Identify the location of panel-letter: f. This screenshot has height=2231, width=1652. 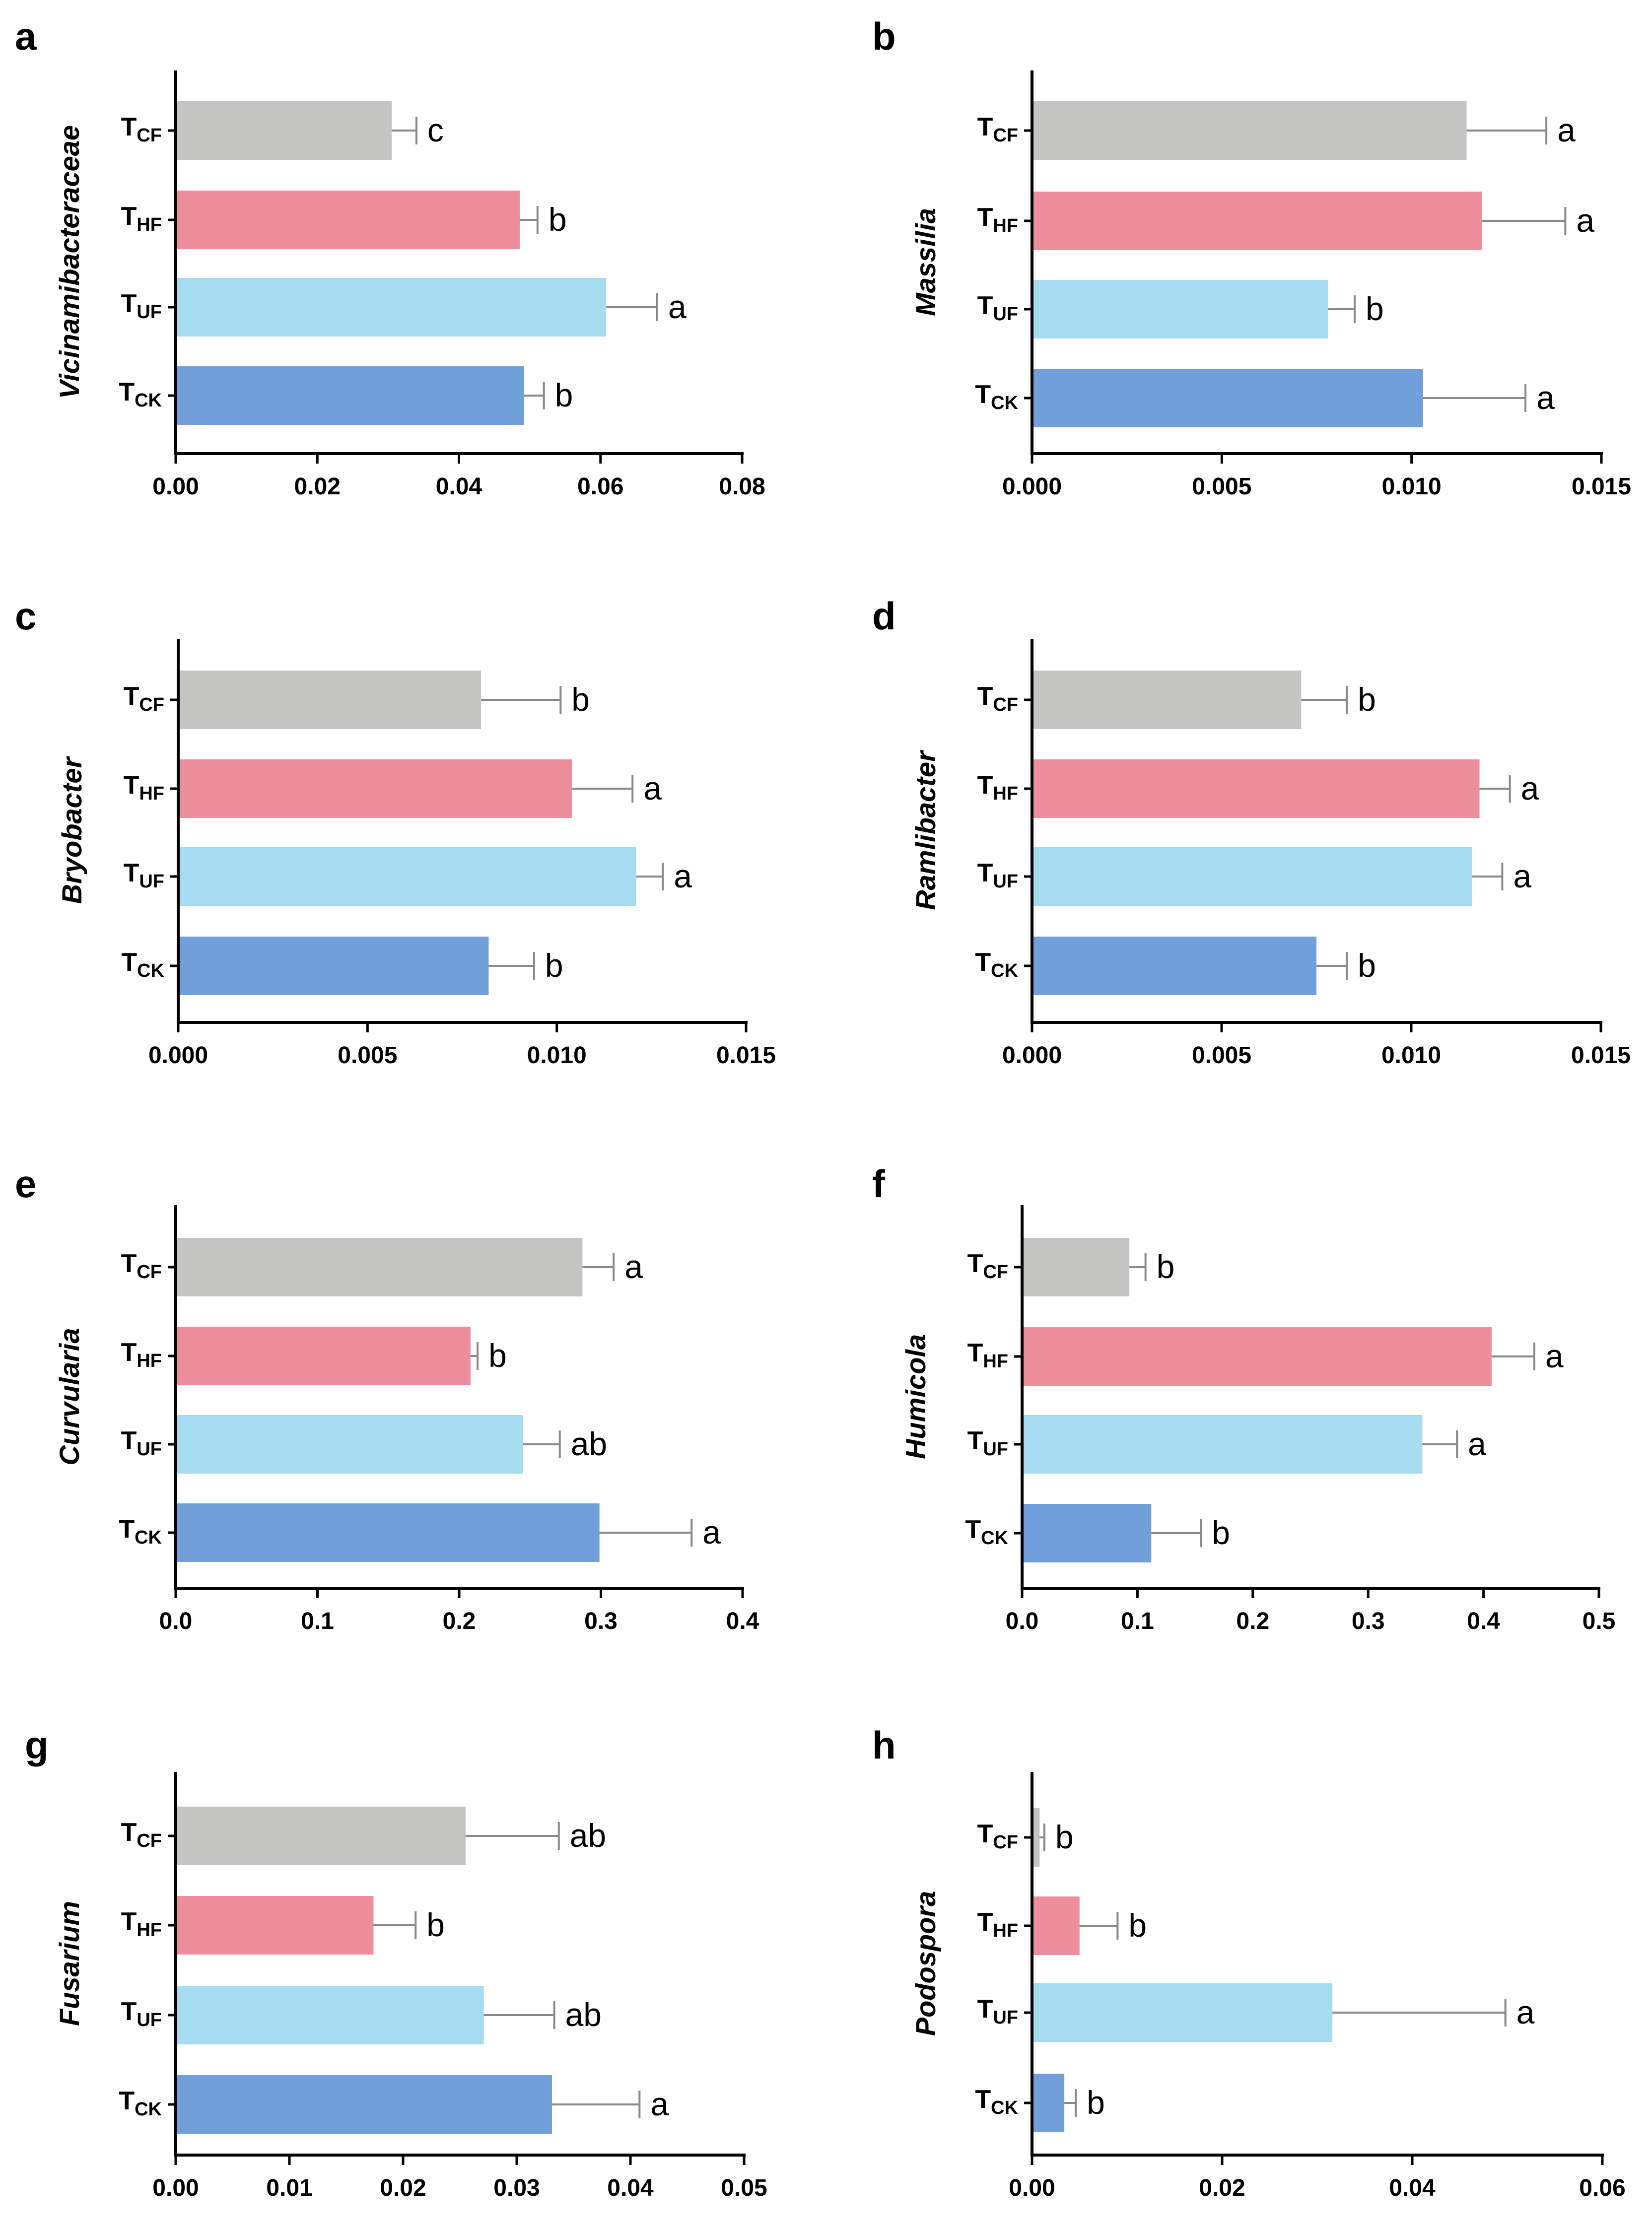
(879, 1184).